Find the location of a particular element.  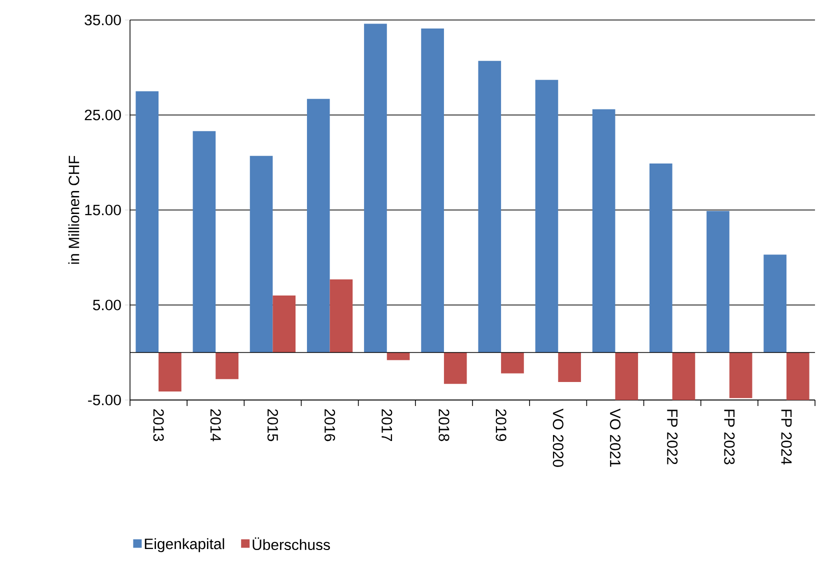

y-axis-title: in Millionen CHF is located at coordinates (74, 210).